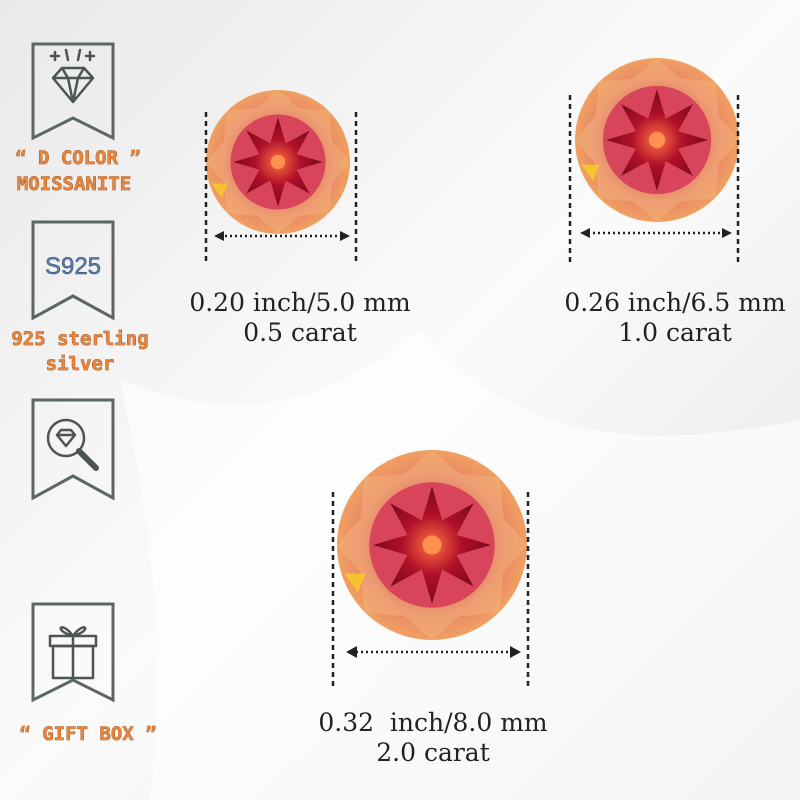 The image size is (800, 800). What do you see at coordinates (72, 444) in the screenshot?
I see `magnifier-icon` at bounding box center [72, 444].